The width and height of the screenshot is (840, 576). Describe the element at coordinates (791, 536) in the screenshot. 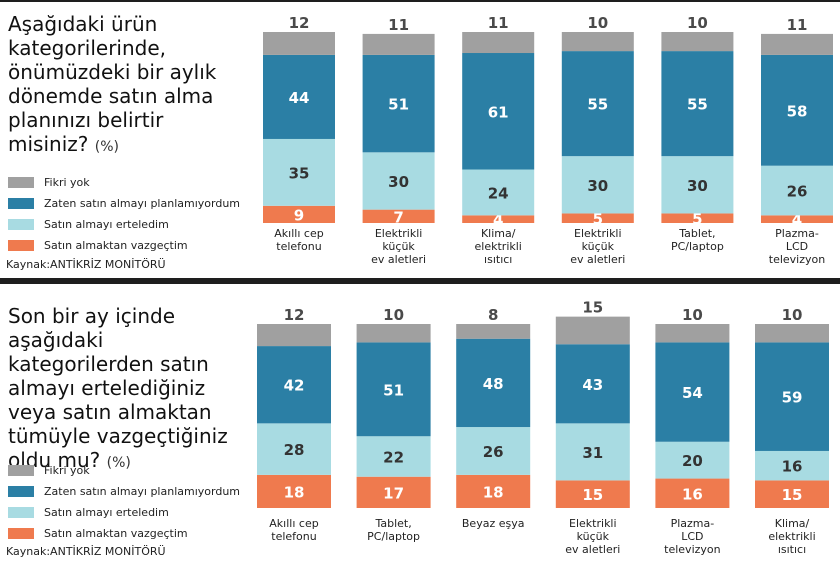

I see `category-label: elektrikli` at that location.